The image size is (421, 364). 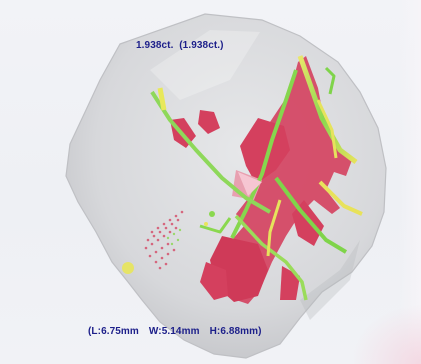 I want to click on dimensions-label: (L:6.75mm W:5.14mm H:6.88mm), so click(x=175, y=331).